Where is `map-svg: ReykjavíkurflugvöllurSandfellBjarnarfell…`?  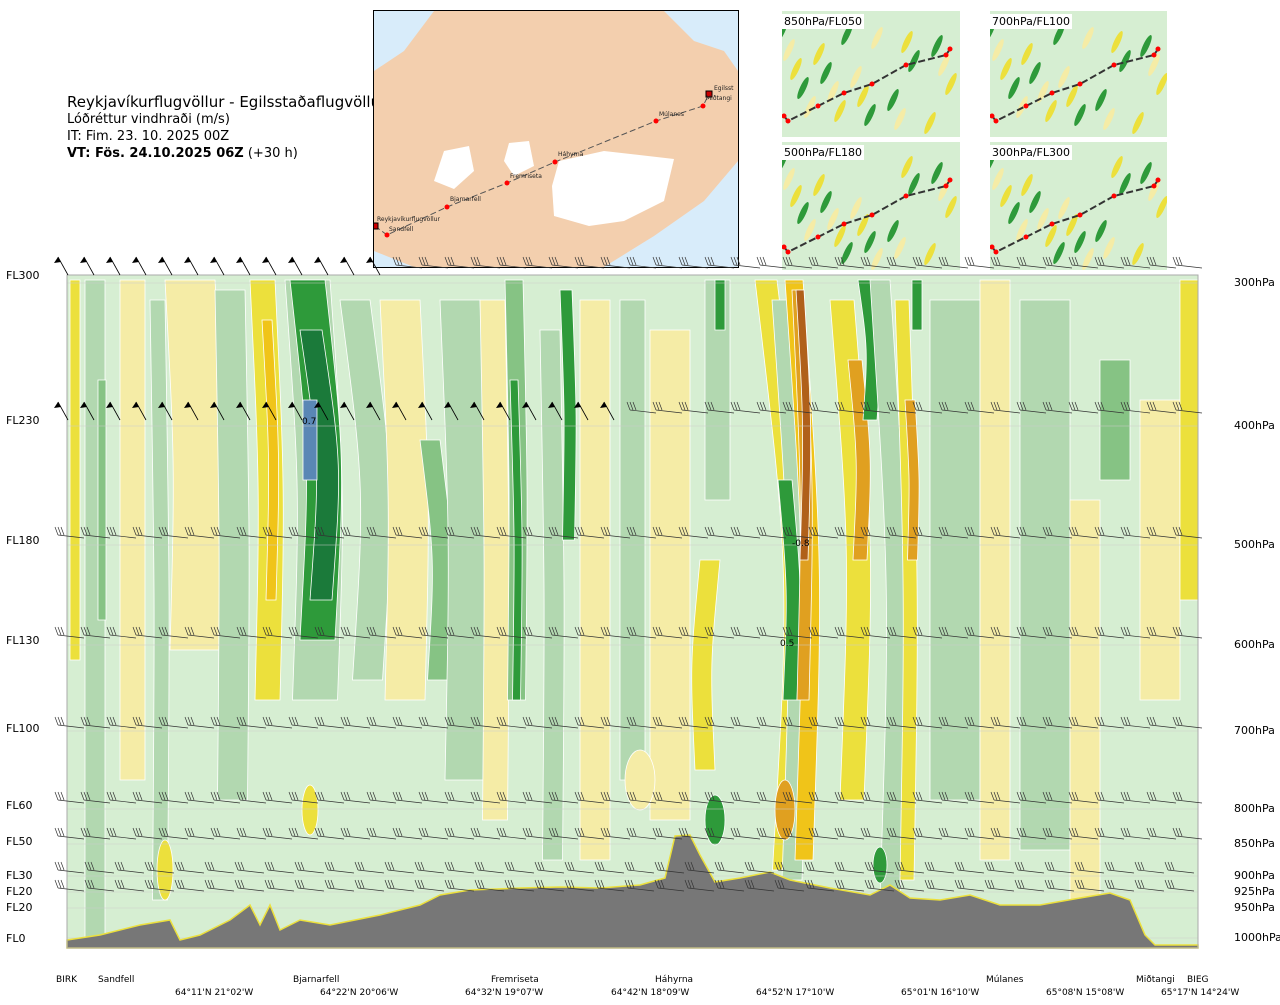 map-svg: ReykjavíkurflugvöllurSandfellBjarnarfell… is located at coordinates (556, 139).